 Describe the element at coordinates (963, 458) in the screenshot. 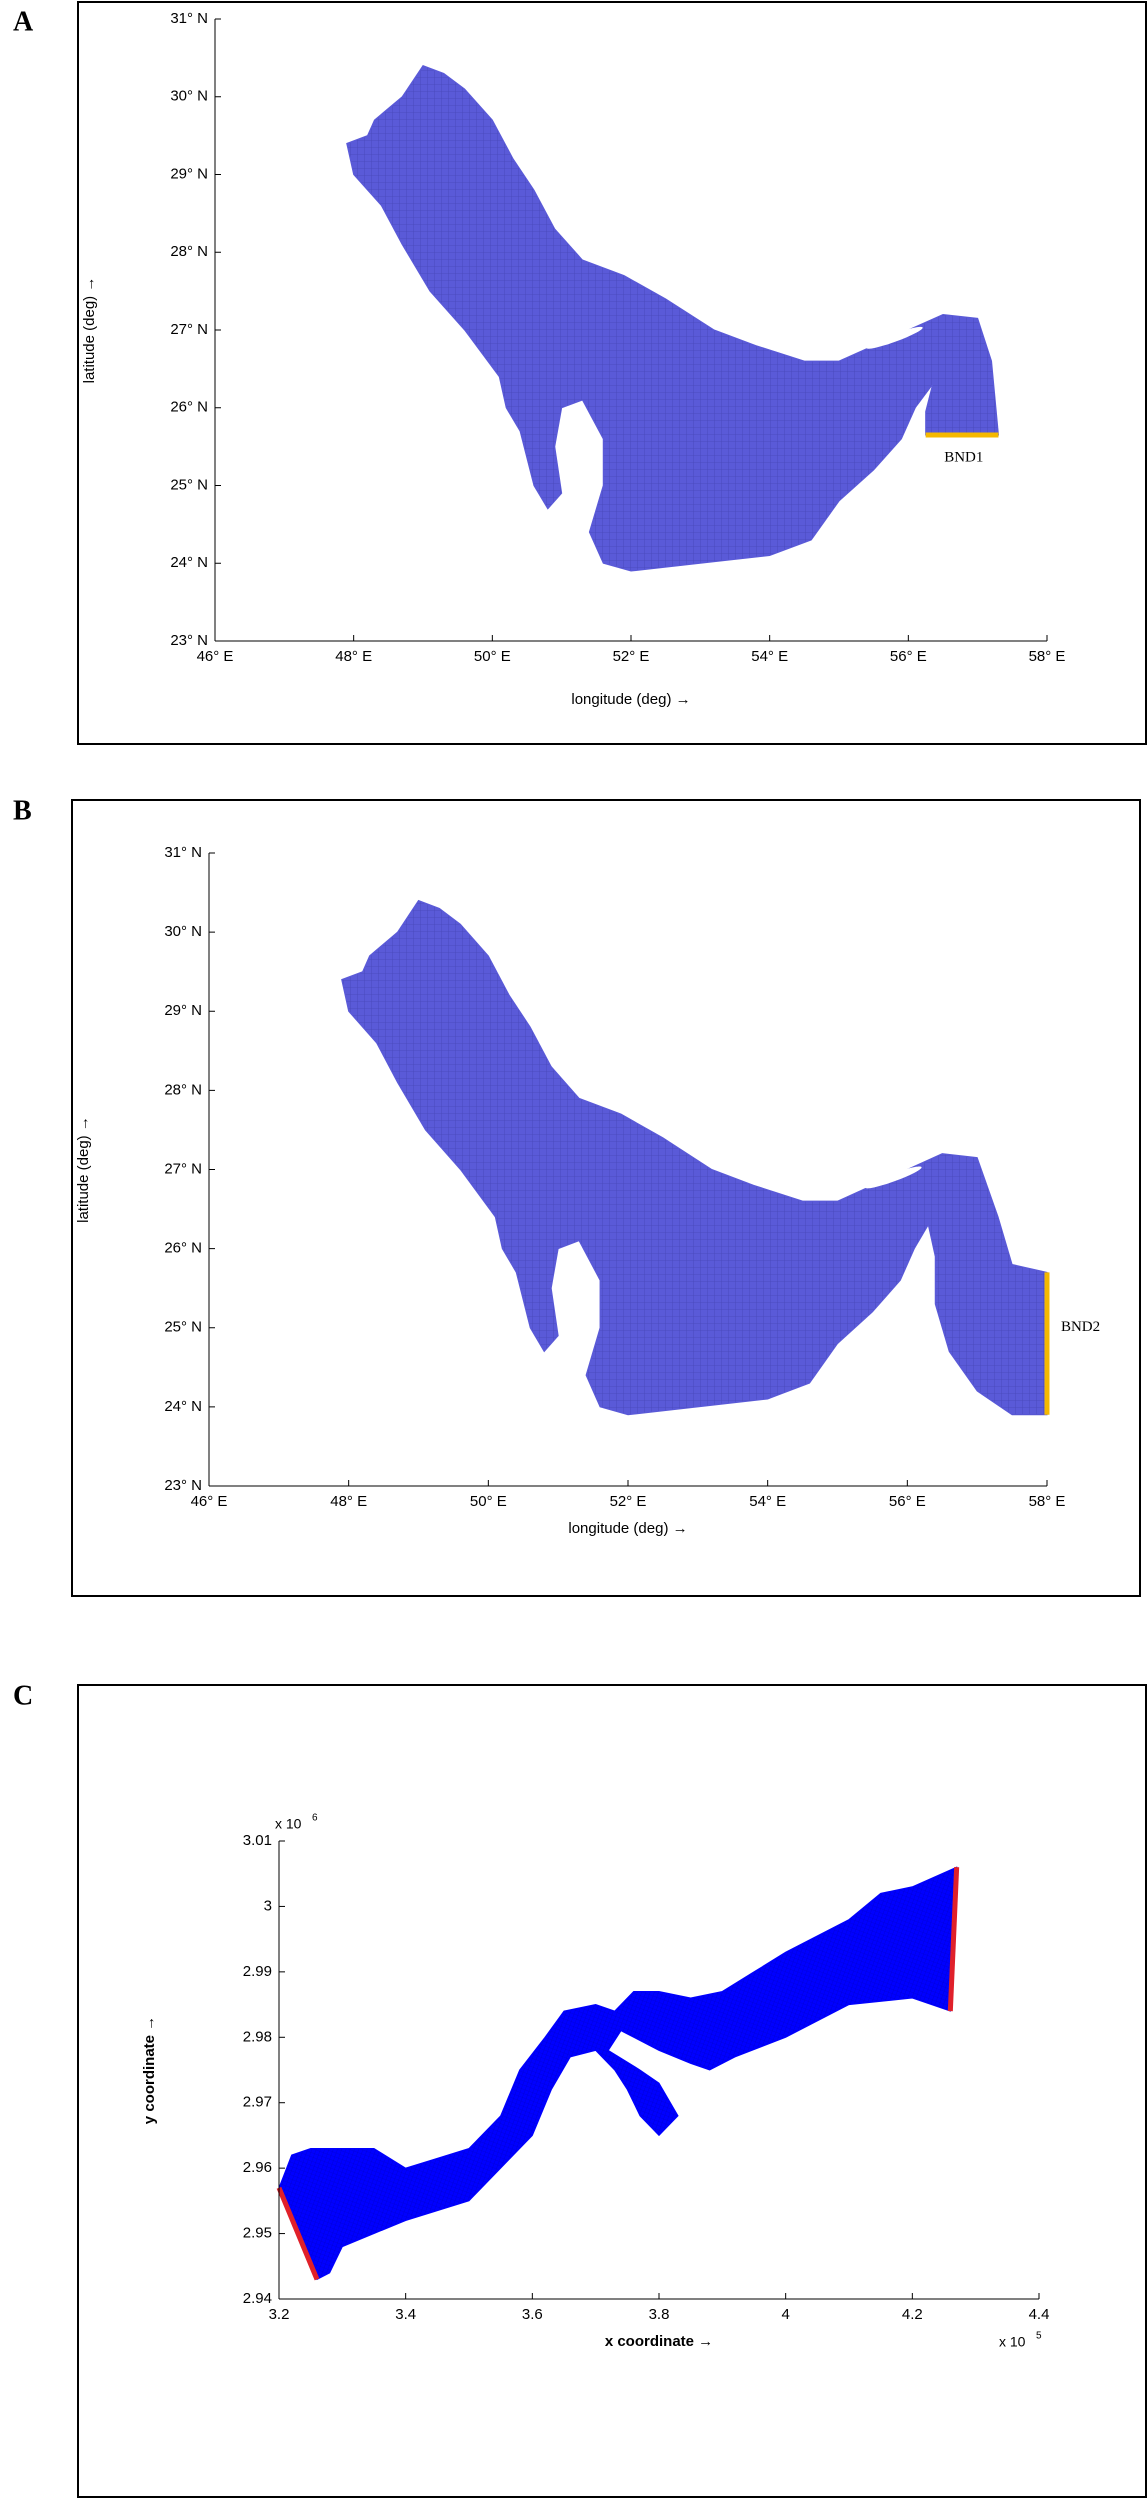

I see `boundary-label: BND1` at that location.